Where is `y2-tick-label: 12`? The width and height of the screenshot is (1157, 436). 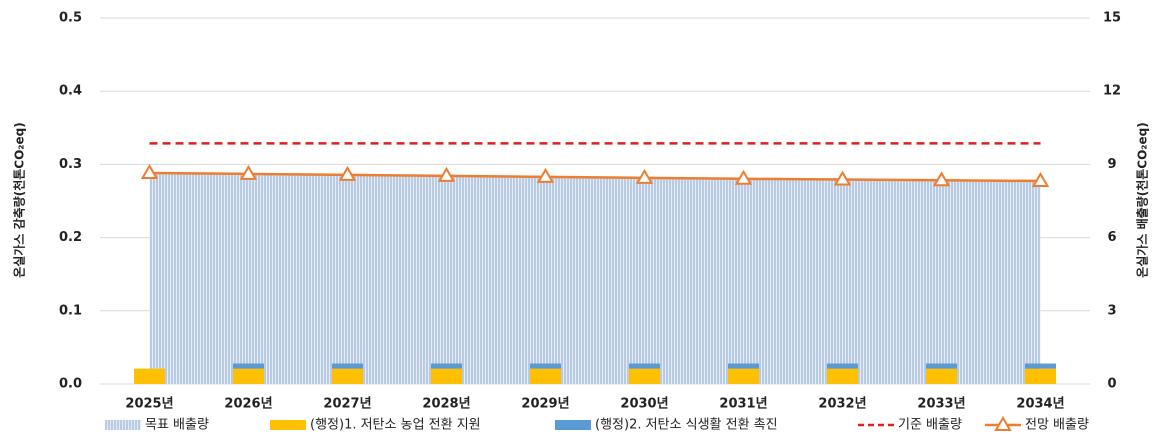
y2-tick-label: 12 is located at coordinates (1112, 91).